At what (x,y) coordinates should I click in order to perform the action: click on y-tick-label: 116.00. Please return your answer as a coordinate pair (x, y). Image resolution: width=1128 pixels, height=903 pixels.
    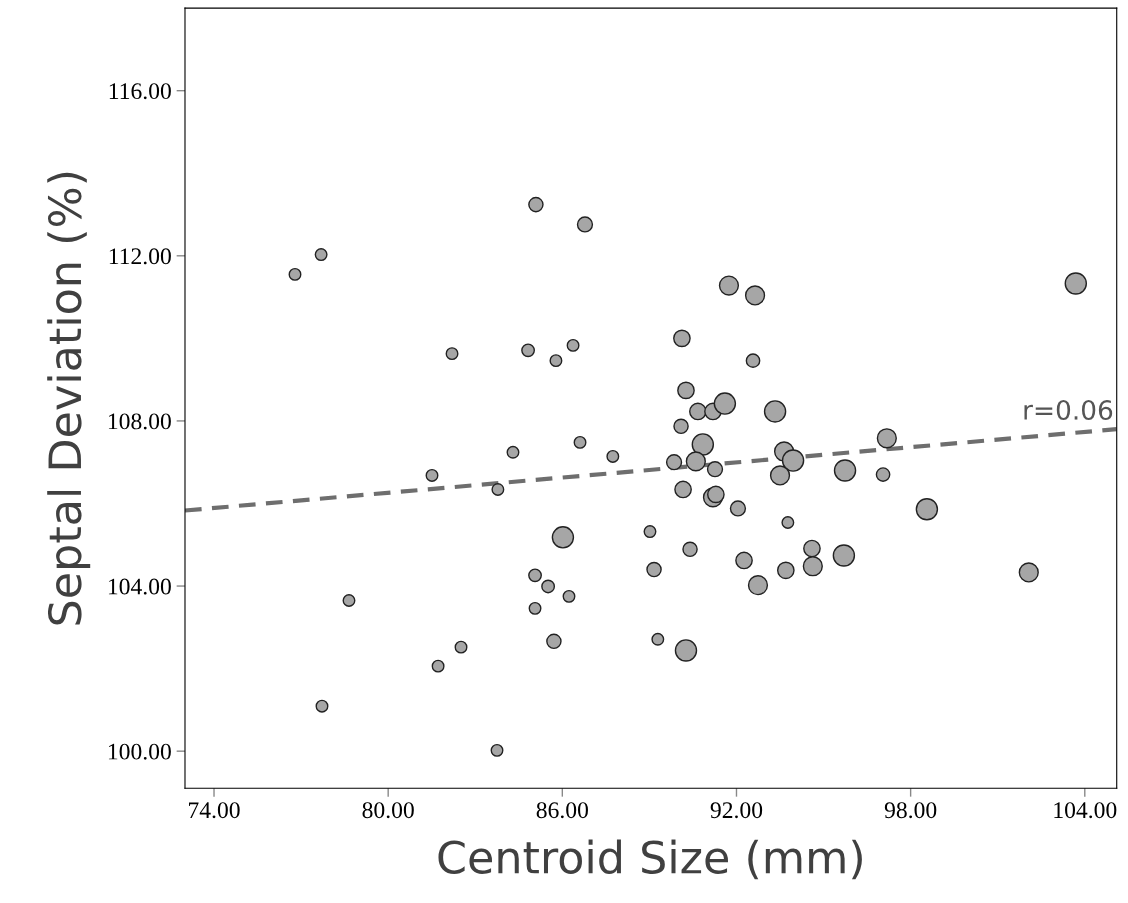
    Looking at the image, I should click on (140, 91).